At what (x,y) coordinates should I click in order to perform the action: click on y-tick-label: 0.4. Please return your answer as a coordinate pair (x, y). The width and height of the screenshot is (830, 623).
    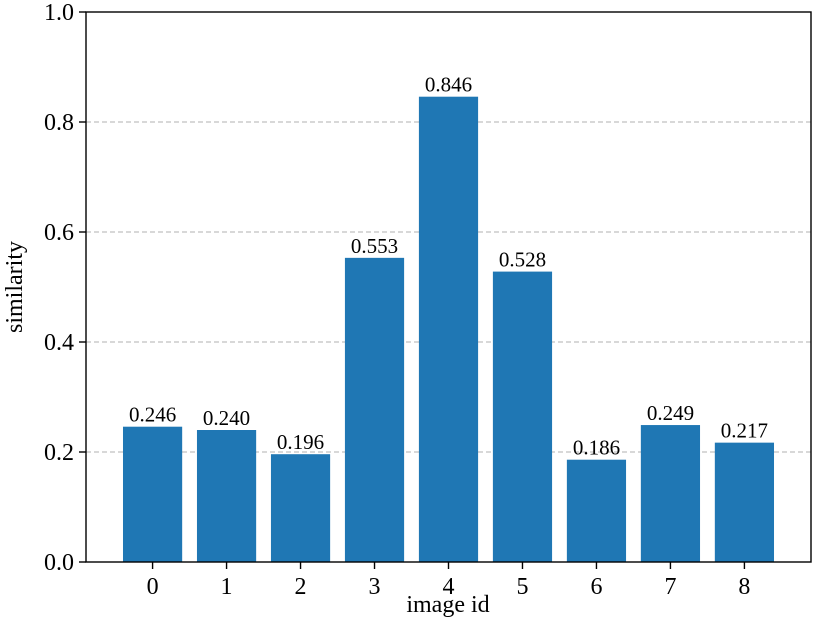
    Looking at the image, I should click on (59, 343).